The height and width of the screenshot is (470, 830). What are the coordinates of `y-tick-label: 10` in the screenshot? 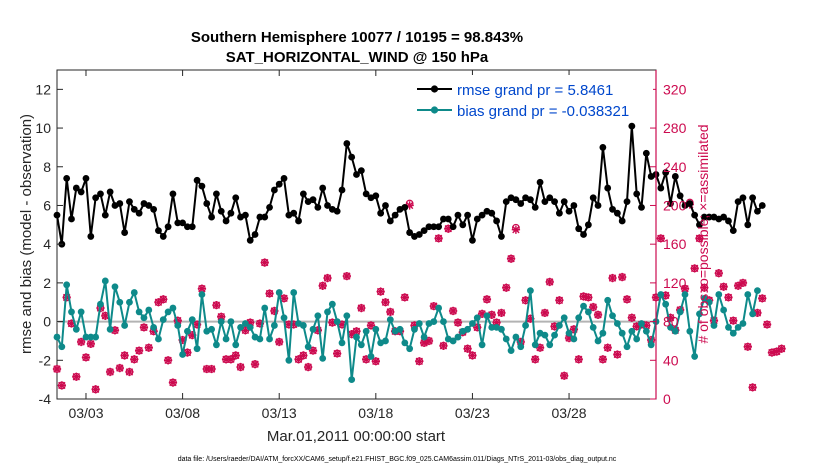 It's located at (43, 128).